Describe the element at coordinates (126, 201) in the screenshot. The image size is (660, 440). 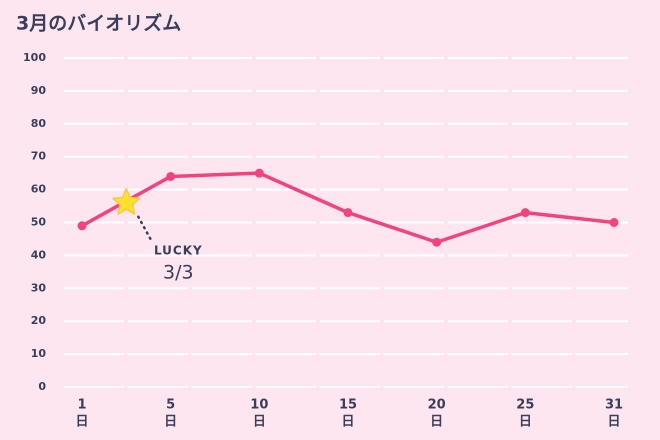
I see `lucky-star` at that location.